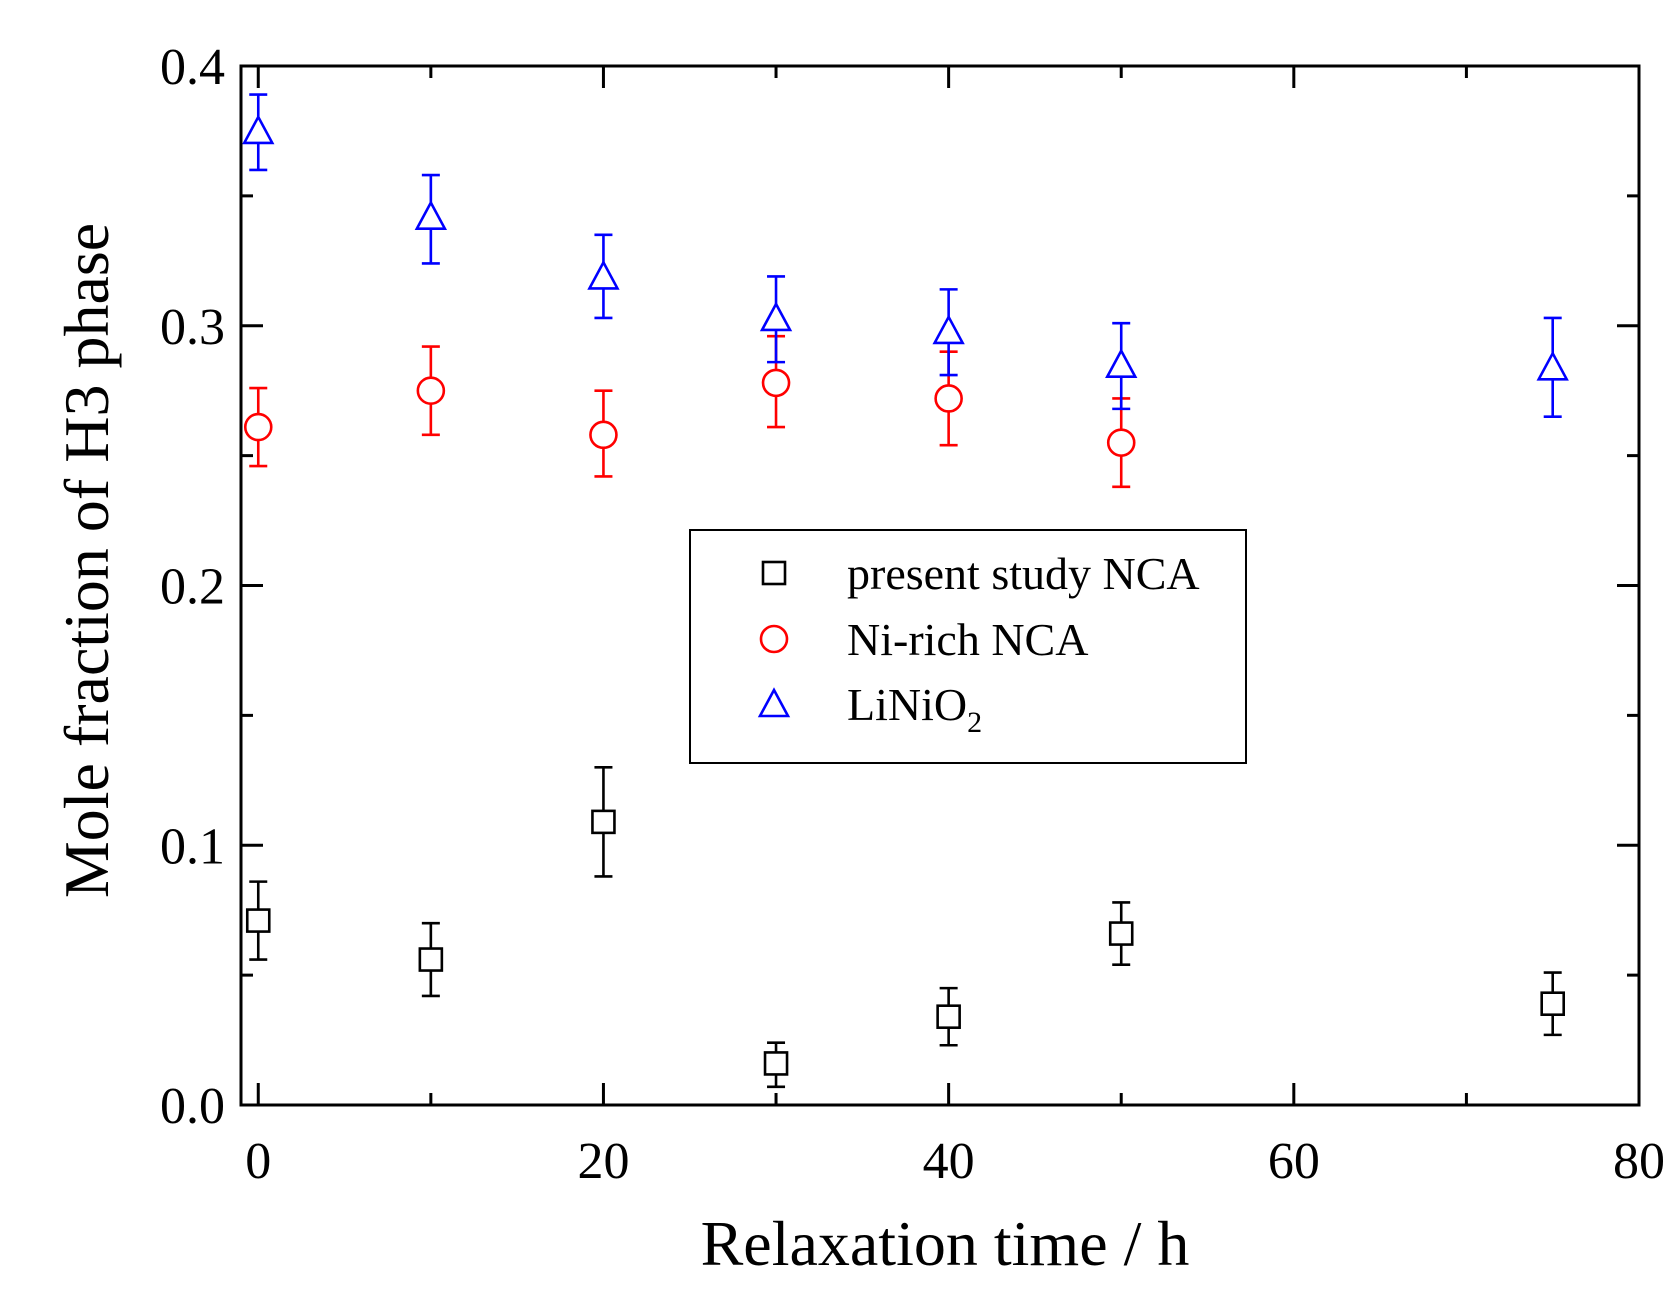  Describe the element at coordinates (945, 1243) in the screenshot. I see `x-axis-title: Relaxation time / h` at that location.